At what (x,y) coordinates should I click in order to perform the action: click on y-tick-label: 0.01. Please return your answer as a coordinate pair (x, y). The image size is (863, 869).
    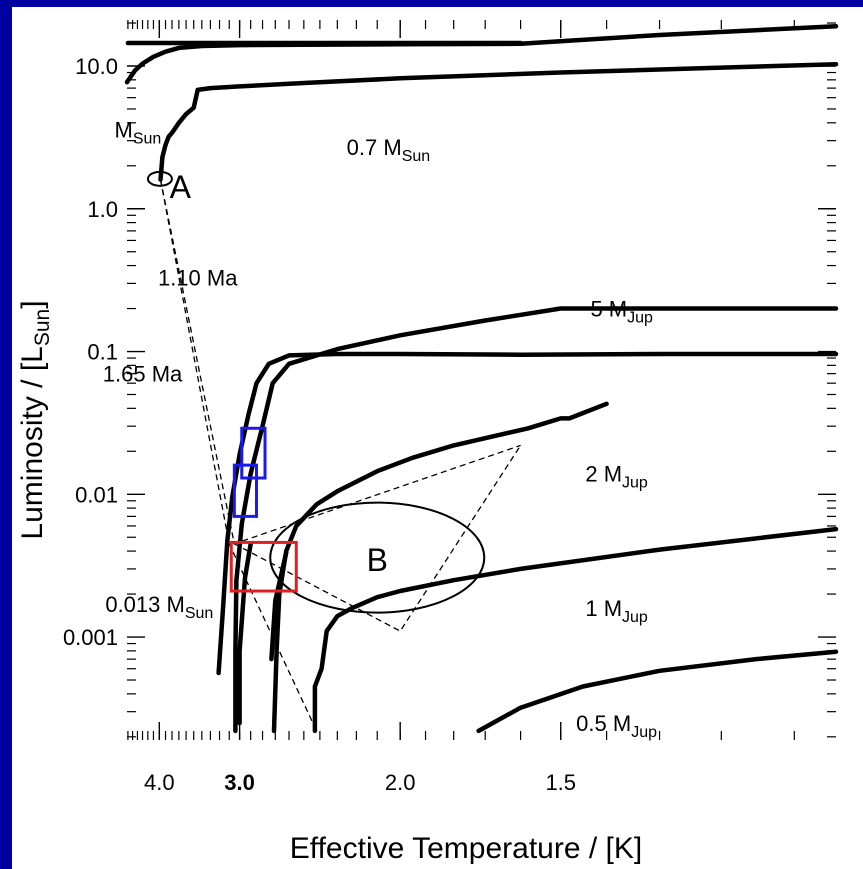
    Looking at the image, I should click on (96, 494).